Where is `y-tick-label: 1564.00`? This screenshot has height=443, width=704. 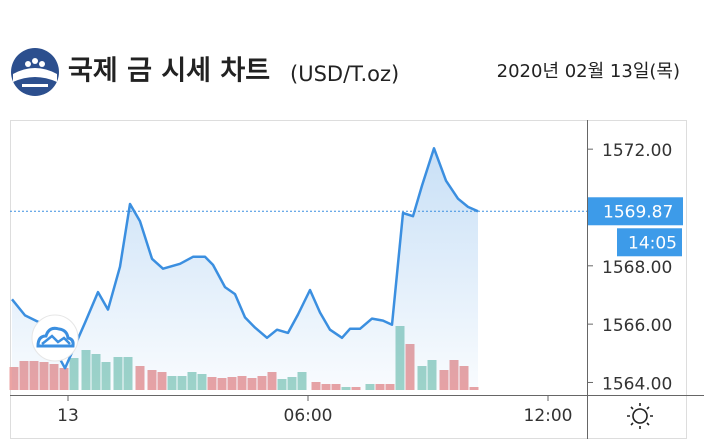 y-tick-label: 1564.00 is located at coordinates (637, 384).